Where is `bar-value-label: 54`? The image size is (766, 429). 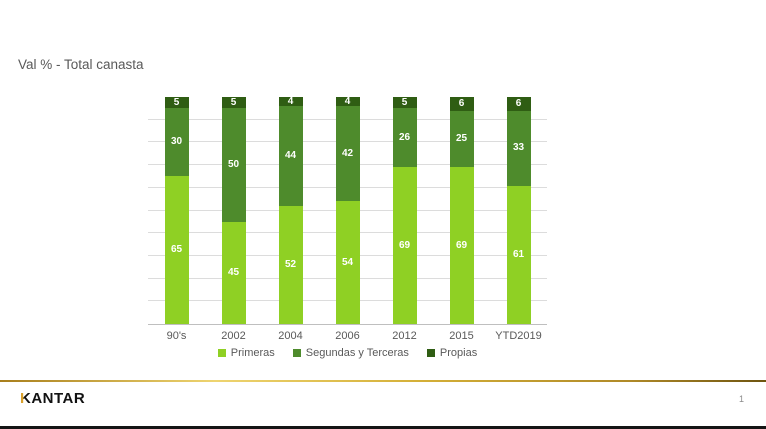 bar-value-label: 54 is located at coordinates (347, 262).